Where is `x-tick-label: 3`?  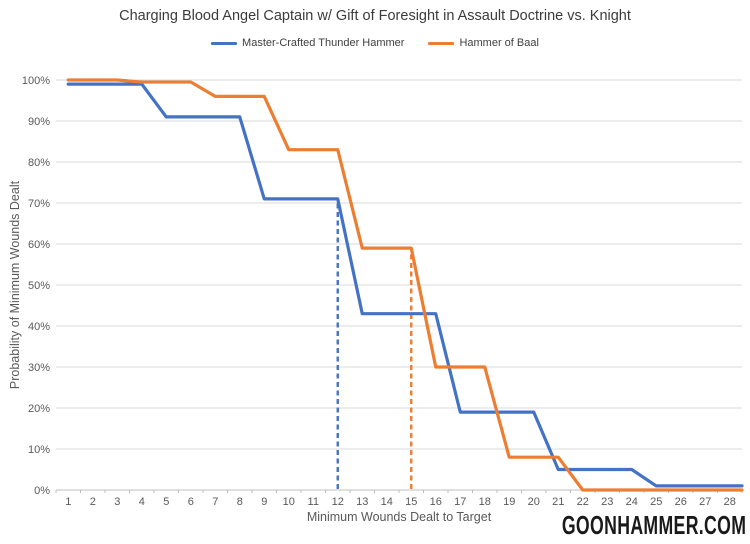 x-tick-label: 3 is located at coordinates (117, 502).